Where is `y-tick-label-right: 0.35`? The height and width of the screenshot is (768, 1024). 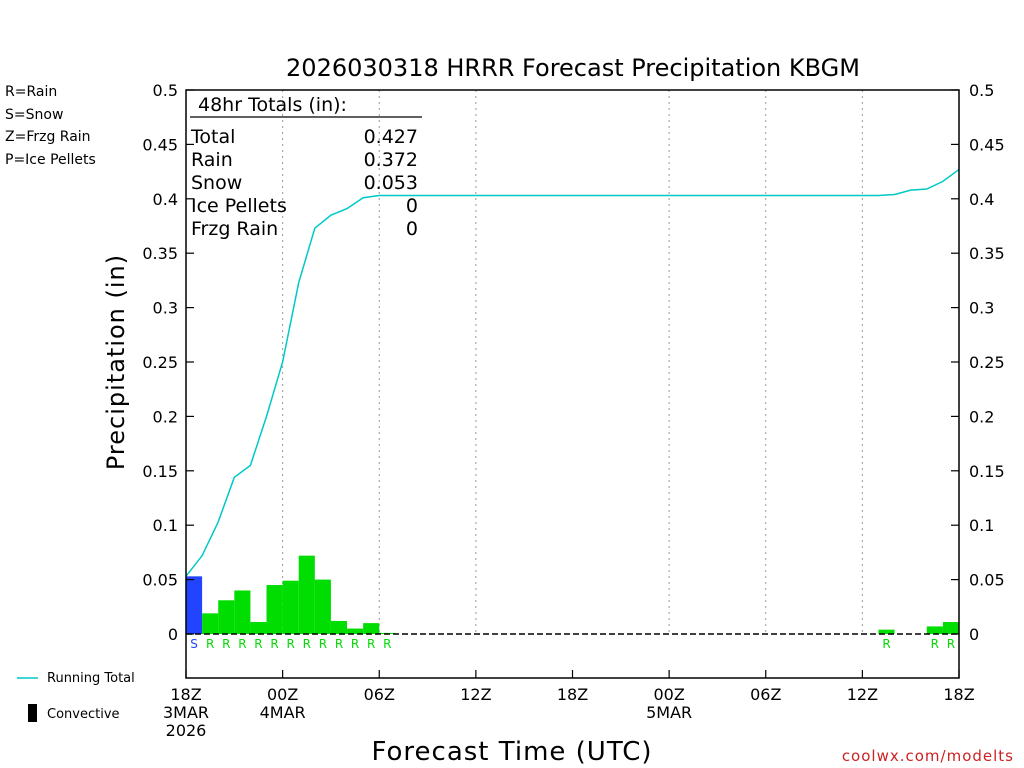
y-tick-label-right: 0.35 is located at coordinates (987, 253).